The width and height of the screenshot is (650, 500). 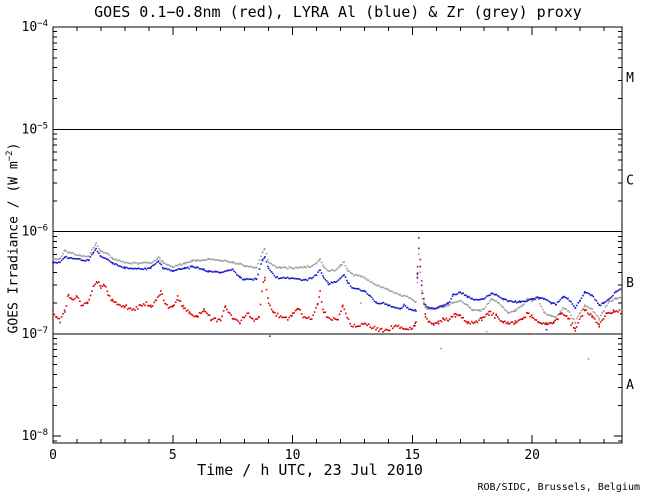 I want to click on credit-text: ROB/SIDC, Brussels, Belgium, so click(x=558, y=487).